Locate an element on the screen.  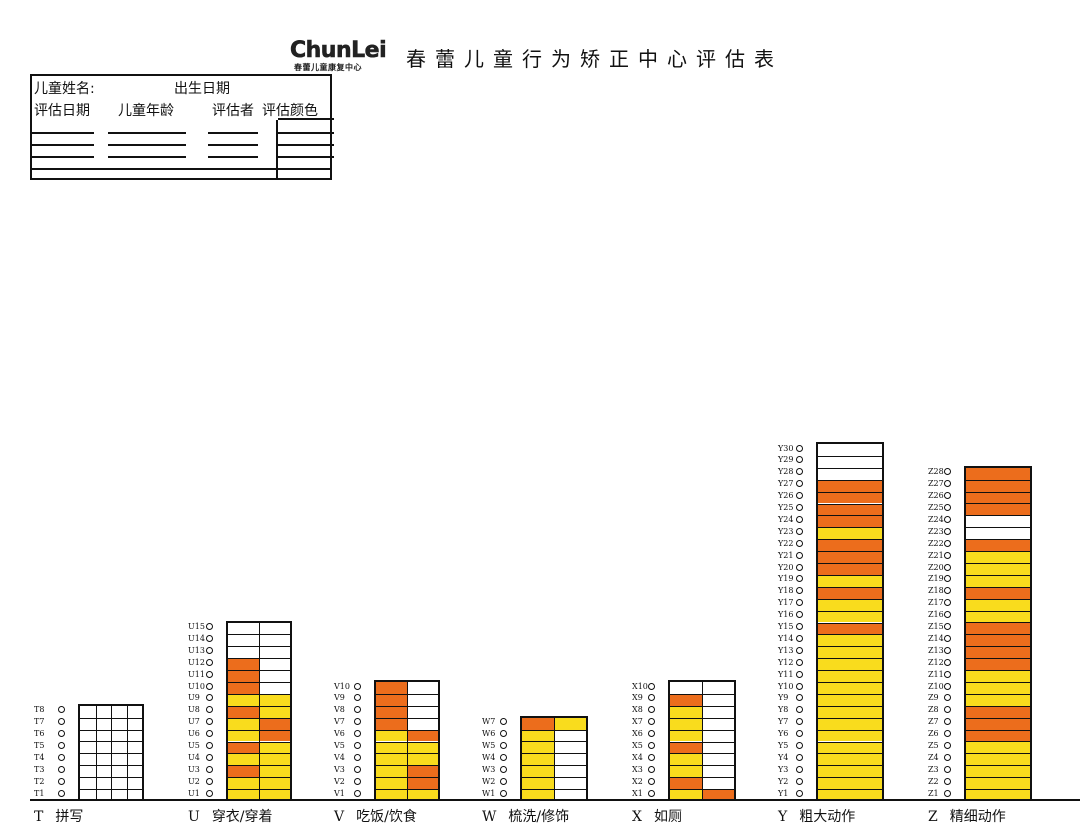
score-cell-v5 is located at coordinates (391, 747).